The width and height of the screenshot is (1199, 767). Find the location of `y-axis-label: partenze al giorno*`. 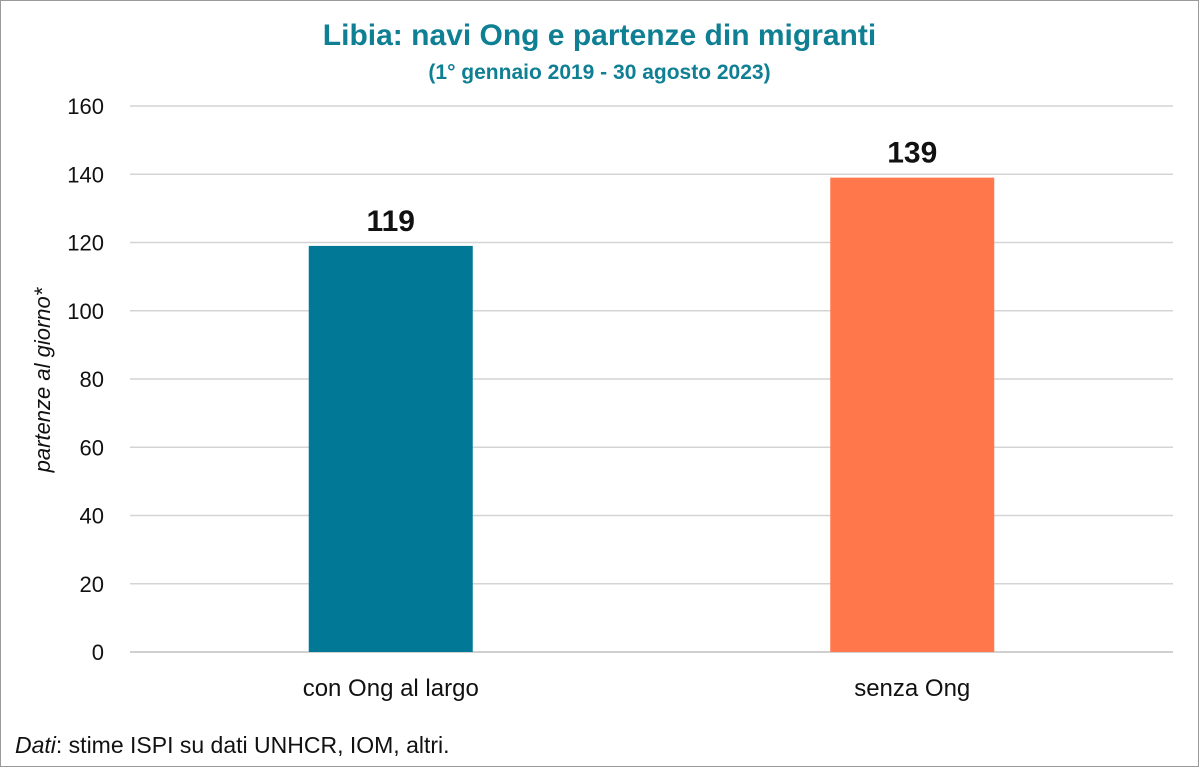

y-axis-label: partenze al giorno* is located at coordinates (42, 379).